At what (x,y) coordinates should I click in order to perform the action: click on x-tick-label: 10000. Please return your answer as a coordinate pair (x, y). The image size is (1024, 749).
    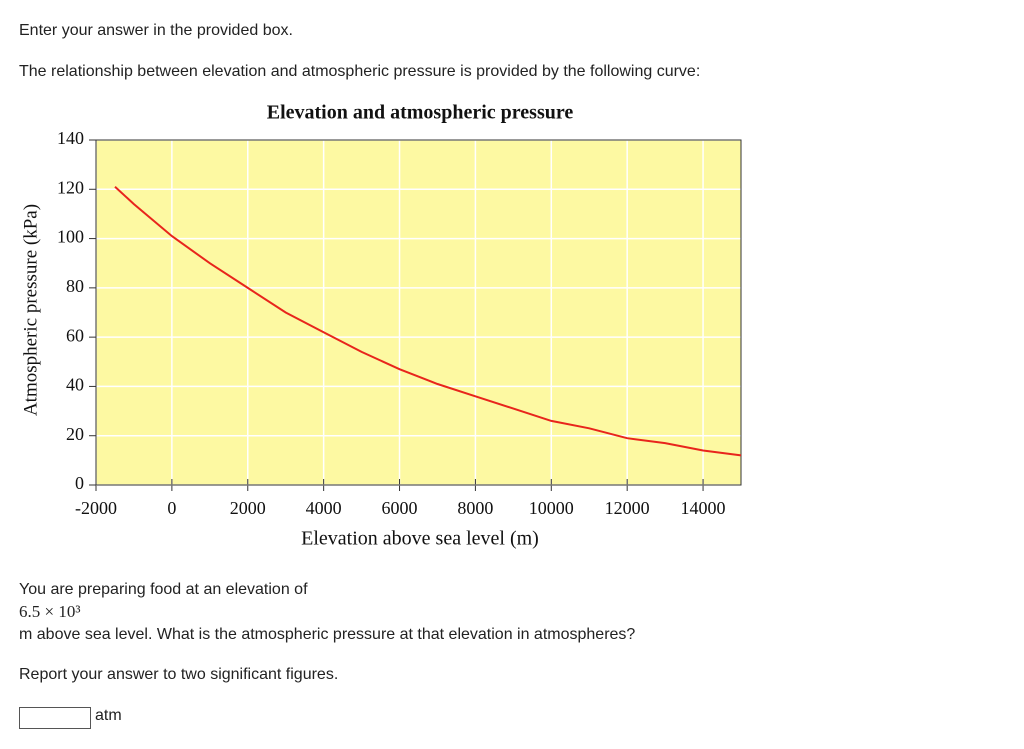
    Looking at the image, I should click on (551, 508).